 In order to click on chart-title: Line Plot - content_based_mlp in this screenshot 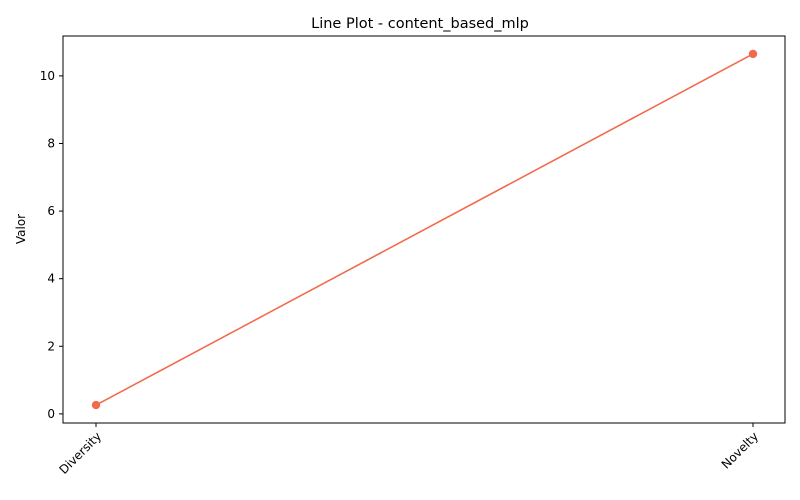, I will do `click(420, 24)`.